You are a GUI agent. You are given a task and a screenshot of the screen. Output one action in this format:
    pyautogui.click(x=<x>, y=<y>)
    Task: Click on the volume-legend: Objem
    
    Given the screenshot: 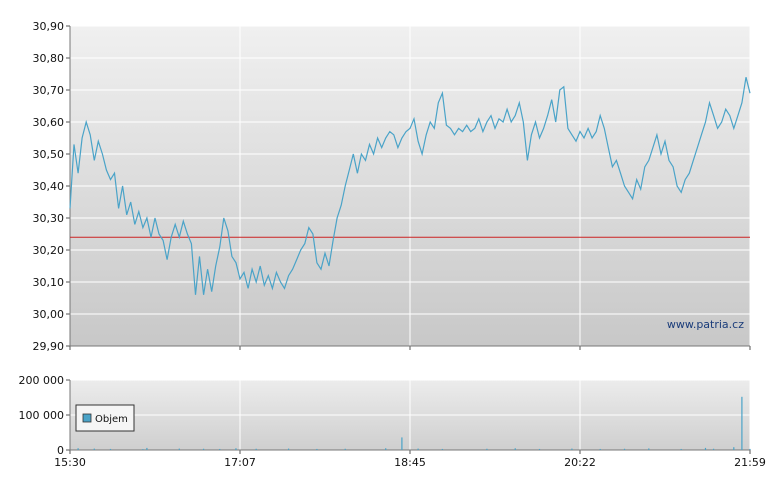 What is the action you would take?
    pyautogui.click(x=105, y=418)
    